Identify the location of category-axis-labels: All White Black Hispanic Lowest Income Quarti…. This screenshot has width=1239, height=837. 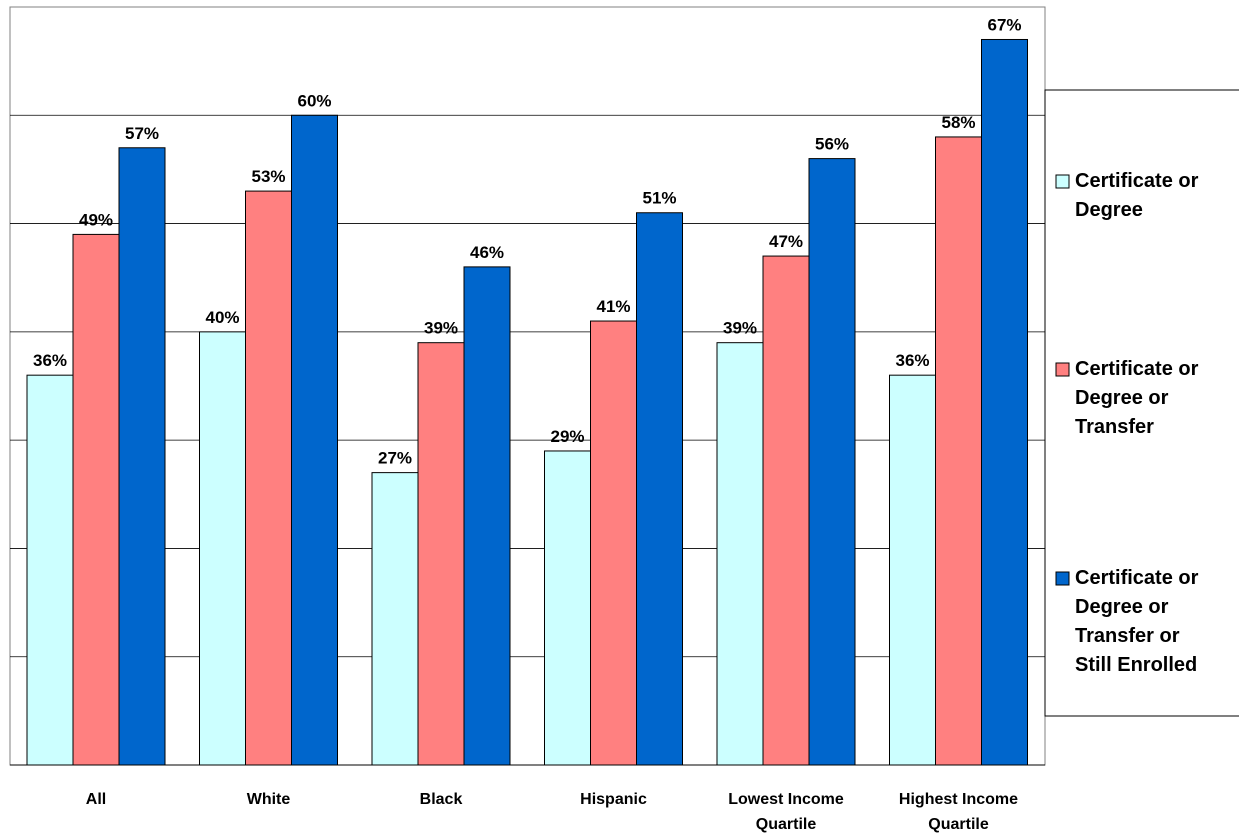
(552, 812).